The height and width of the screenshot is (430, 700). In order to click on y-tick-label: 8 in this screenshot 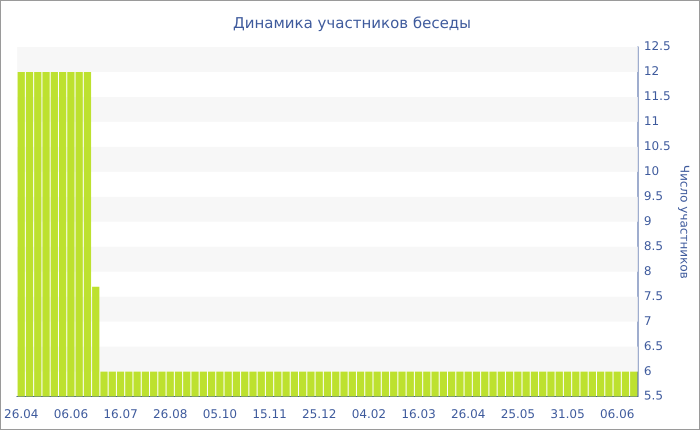, I will do `click(648, 271)`.